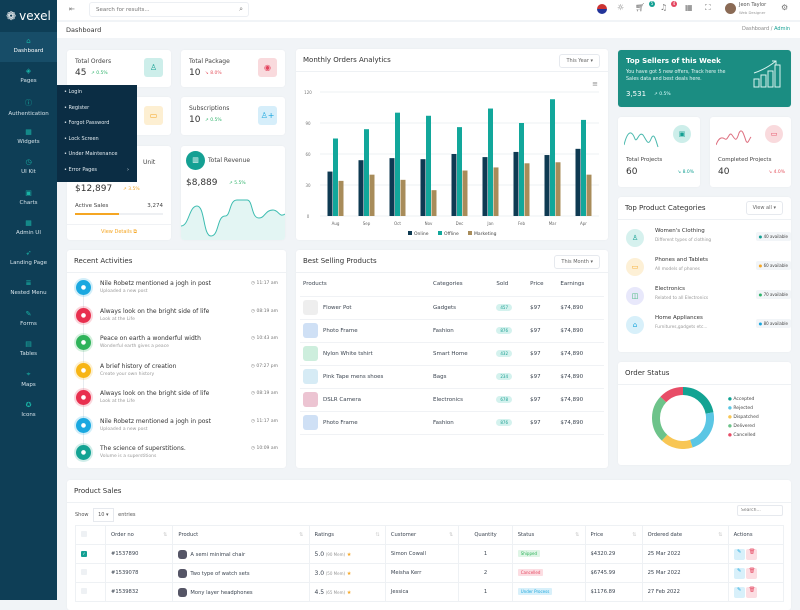 This screenshot has width=800, height=610. What do you see at coordinates (28, 16) in the screenshot?
I see `logo: ❁ vexel` at bounding box center [28, 16].